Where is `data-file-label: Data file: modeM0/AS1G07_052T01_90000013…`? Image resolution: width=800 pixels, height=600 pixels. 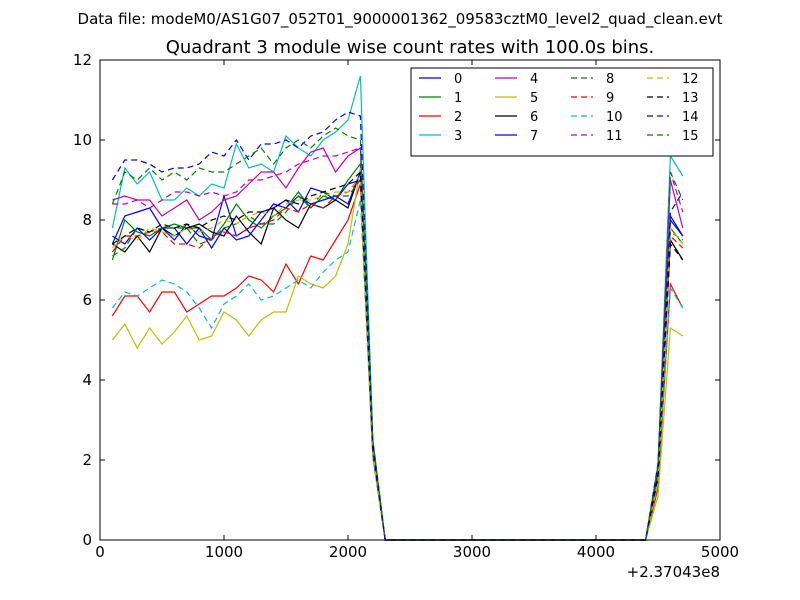
data-file-label: Data file: modeM0/AS1G07_052T01_90000013… is located at coordinates (400, 19).